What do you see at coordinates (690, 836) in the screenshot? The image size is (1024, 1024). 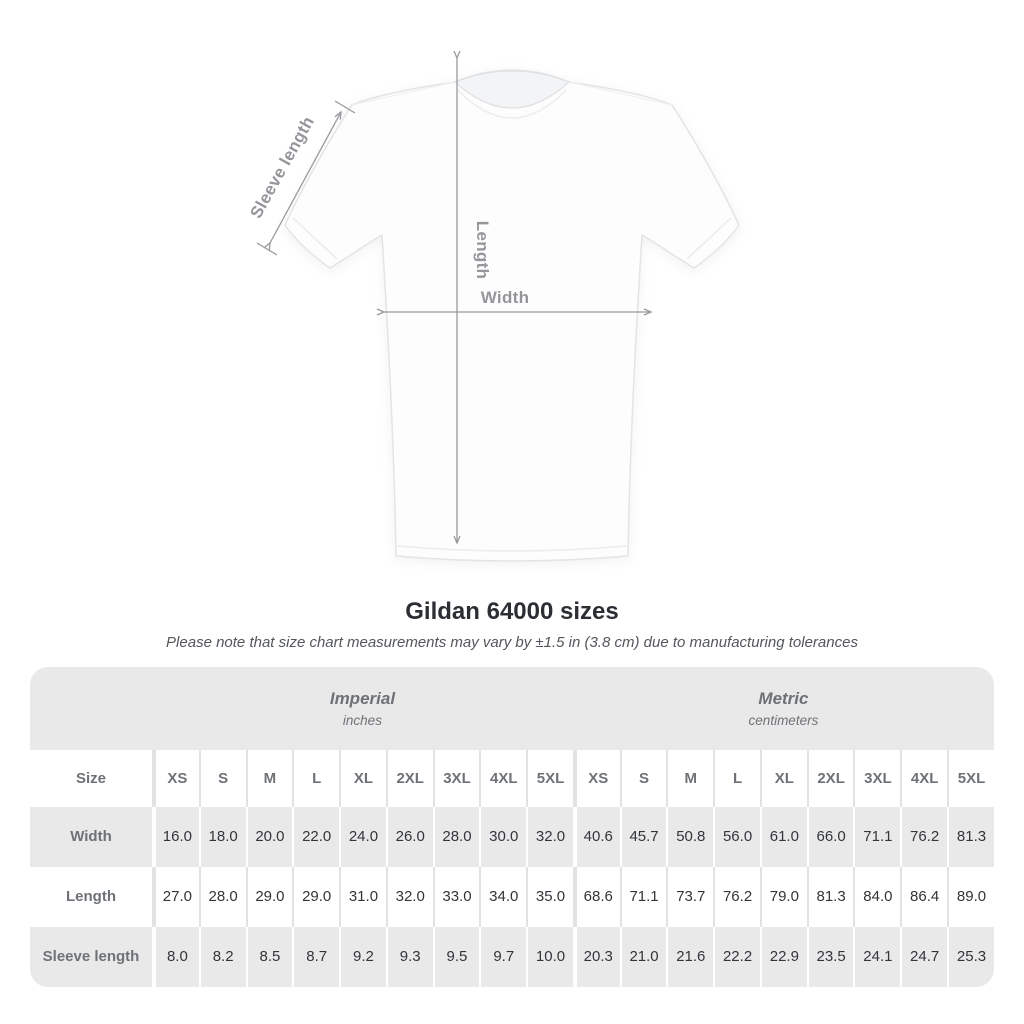 I see `cell-width-metric-m: 50.8` at bounding box center [690, 836].